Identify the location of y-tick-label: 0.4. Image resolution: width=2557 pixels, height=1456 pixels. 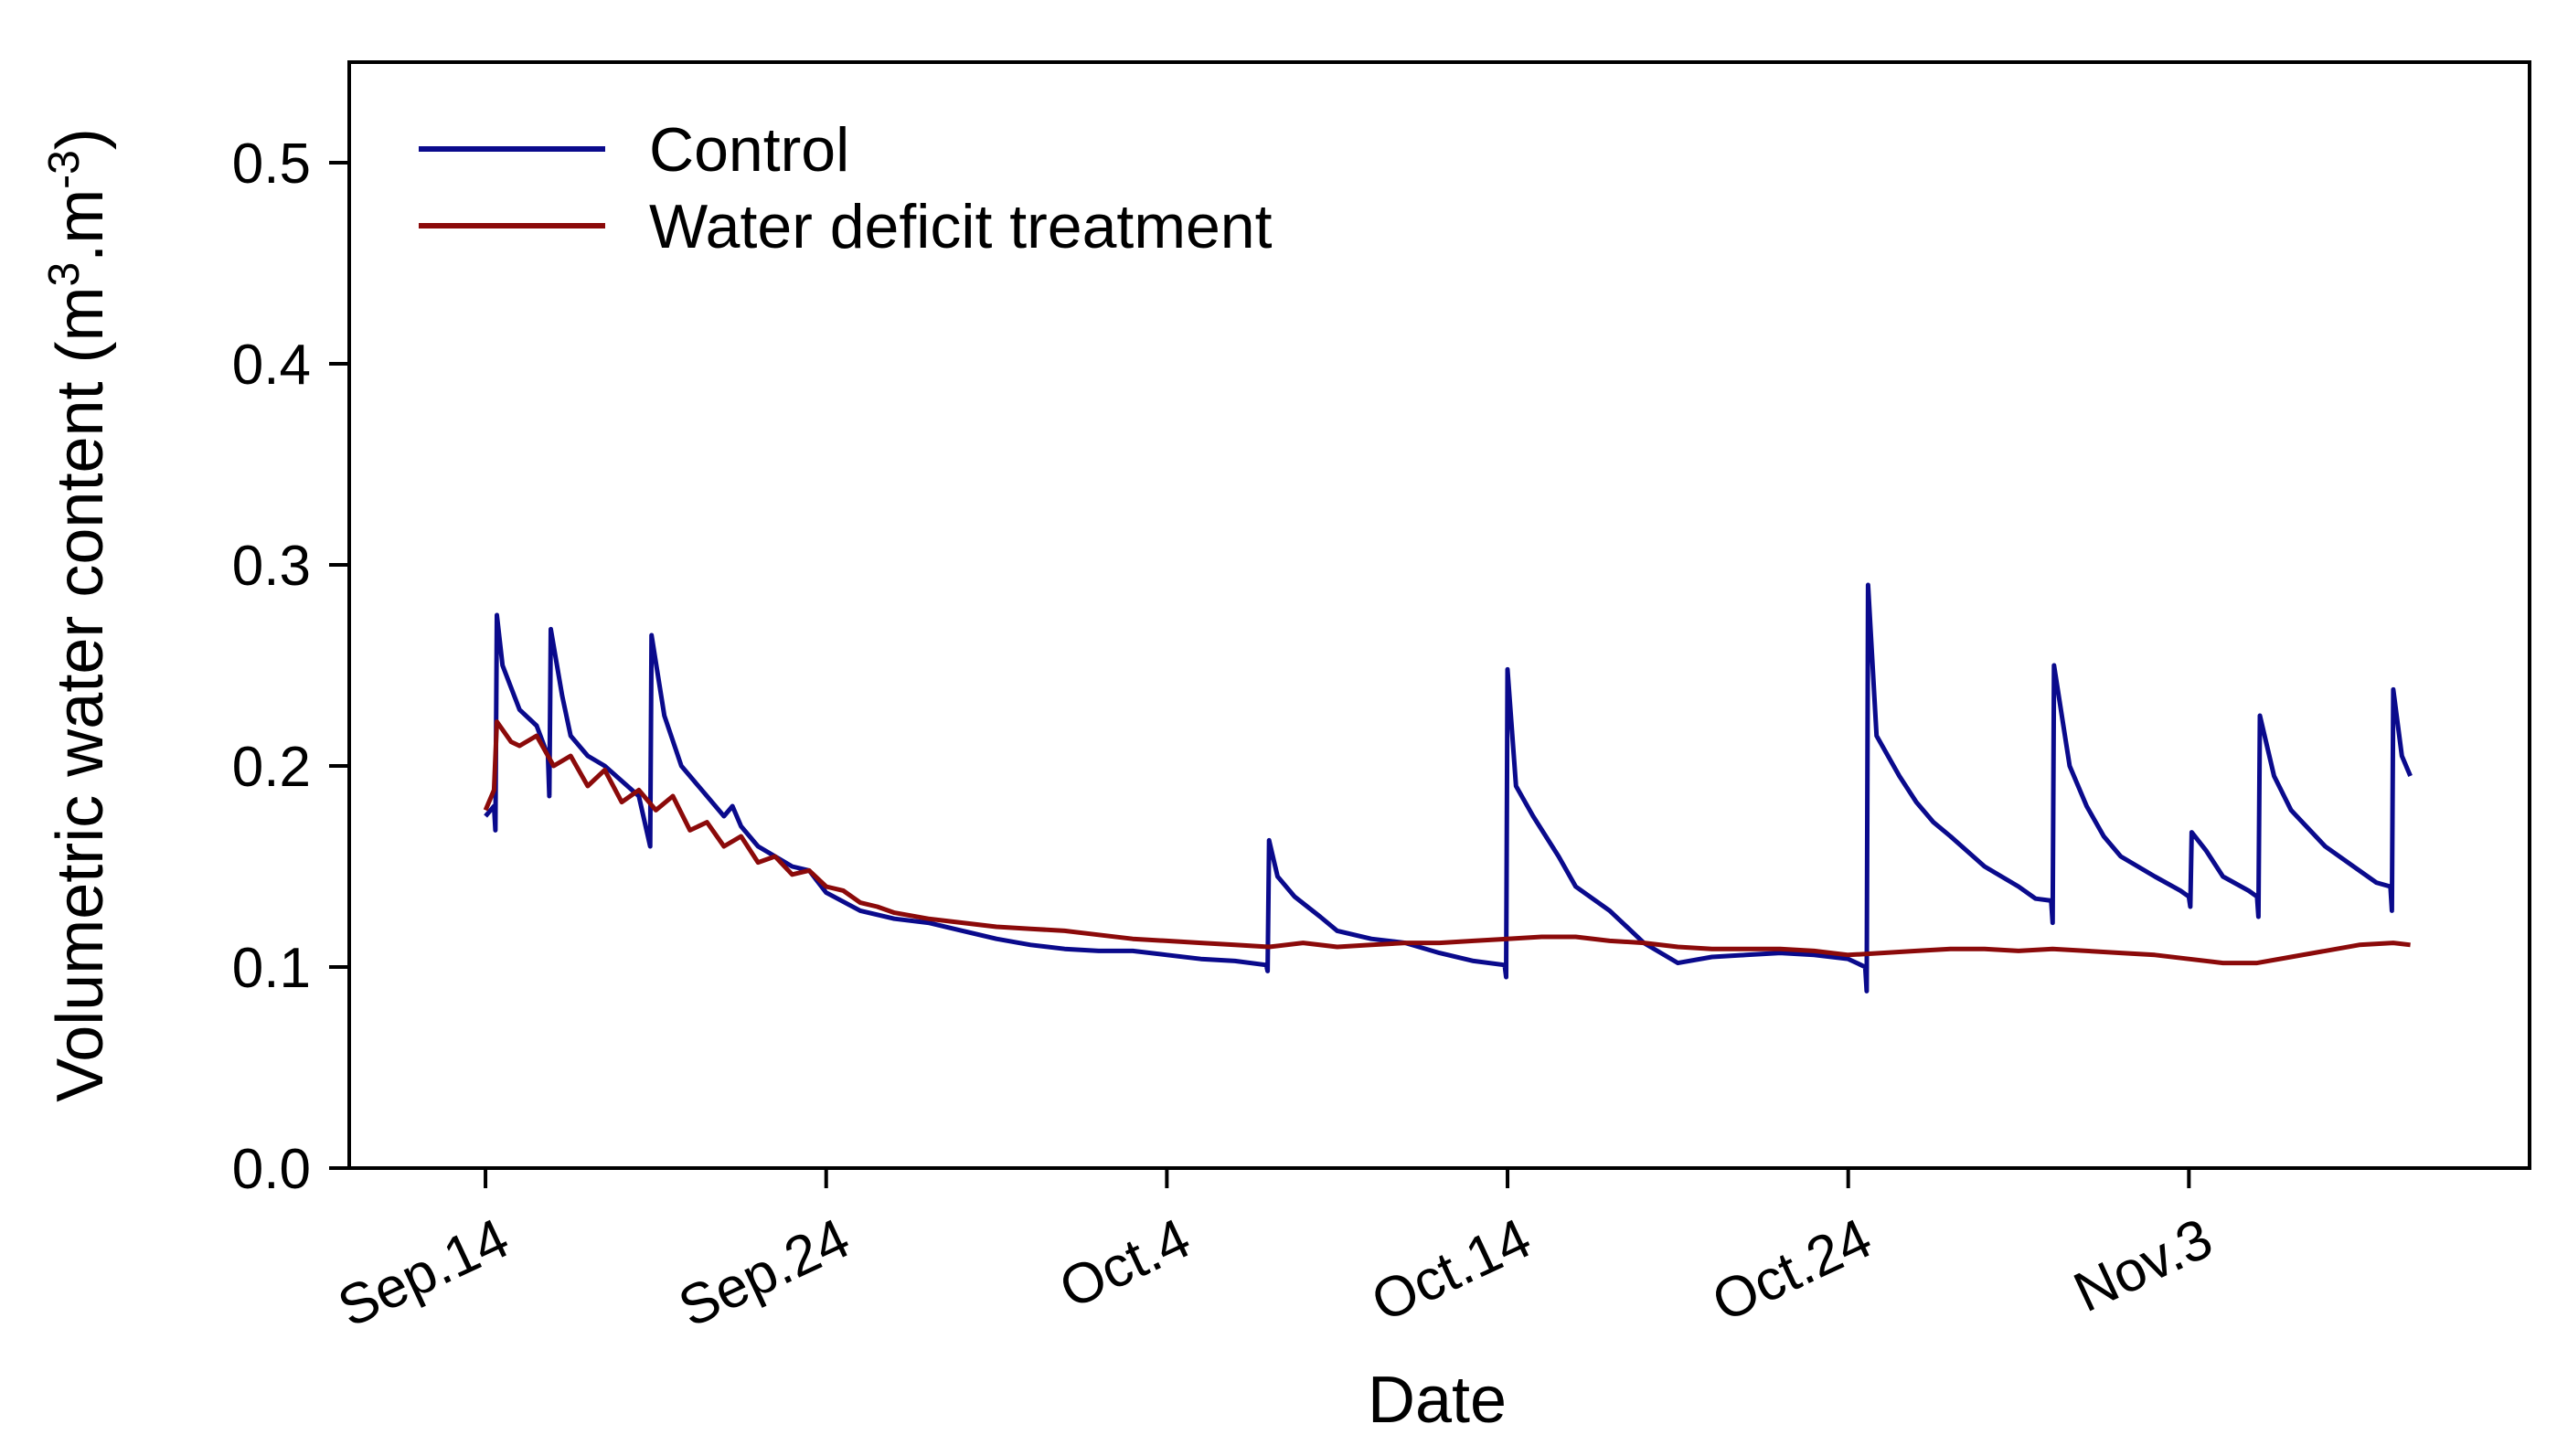
(272, 366).